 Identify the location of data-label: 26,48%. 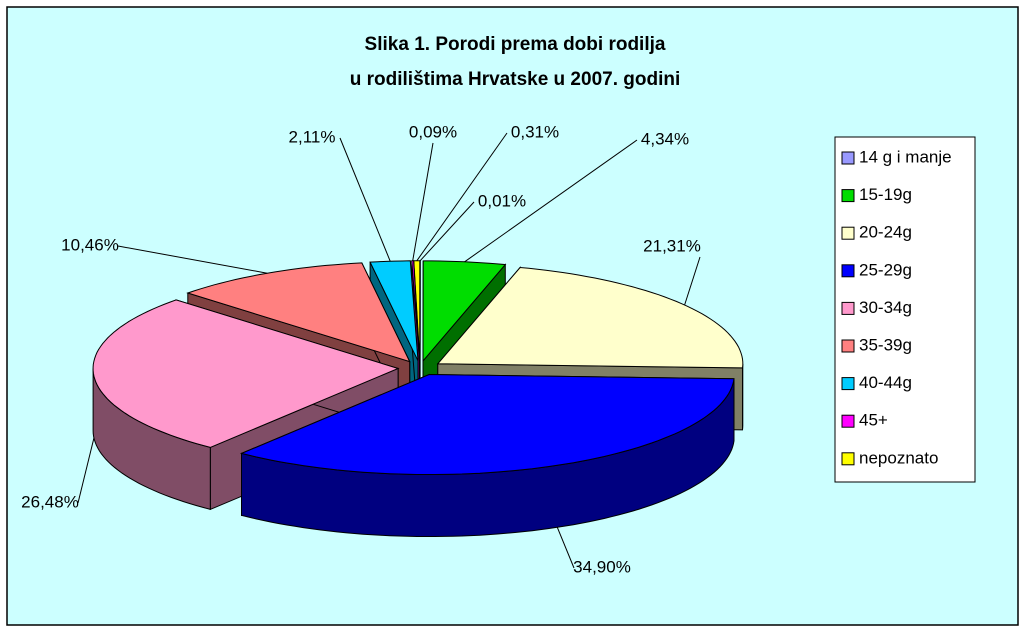
(50, 501).